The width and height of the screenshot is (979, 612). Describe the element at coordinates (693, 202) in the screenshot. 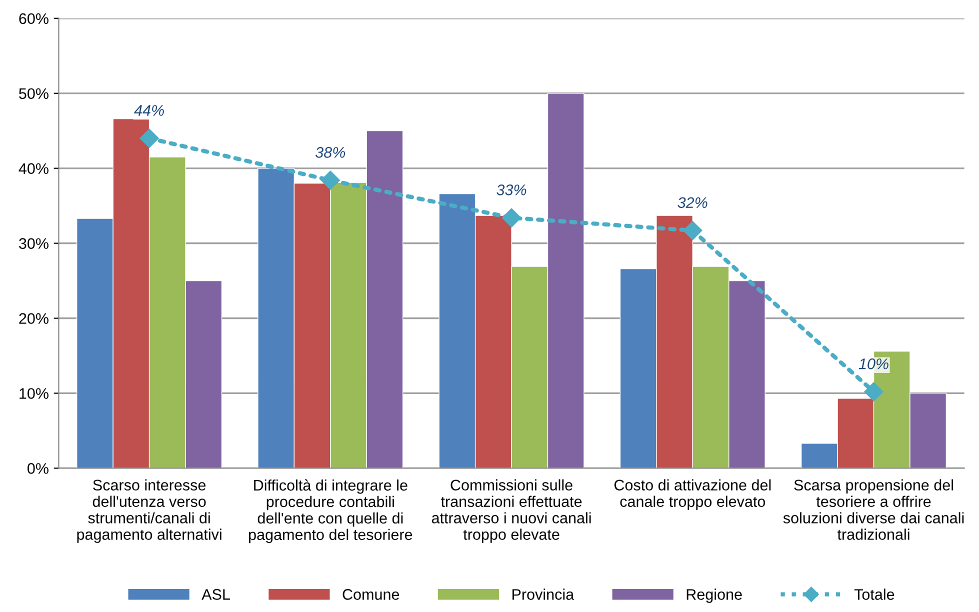

I see `data-label: 32%` at that location.